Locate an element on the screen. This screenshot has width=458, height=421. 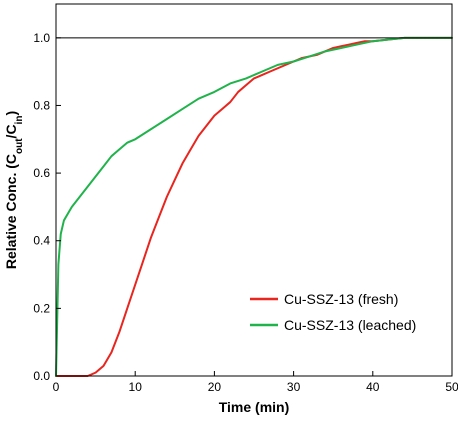
x-axis-title: Time (min) is located at coordinates (254, 407).